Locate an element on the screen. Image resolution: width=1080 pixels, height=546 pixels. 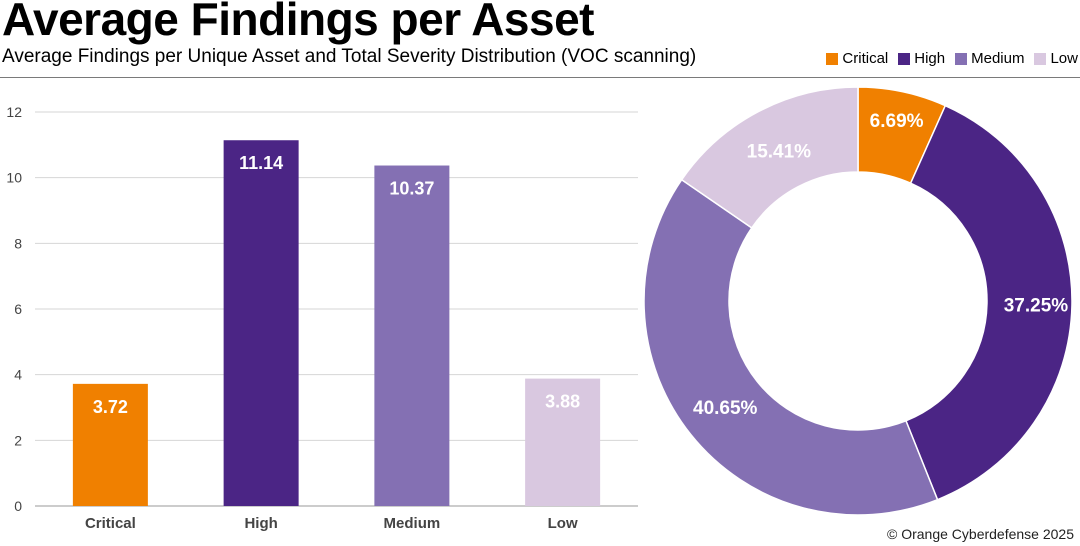
bar-high is located at coordinates (261, 323).